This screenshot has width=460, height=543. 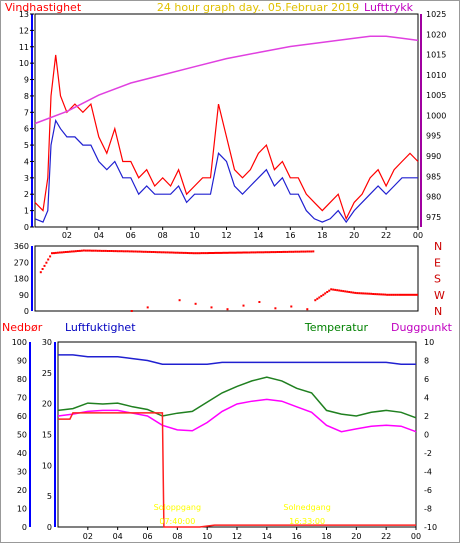 What do you see at coordinates (258, 7) in the screenshot?
I see `chart-title: 24 hour graph day.. 05.Februar 2019` at bounding box center [258, 7].